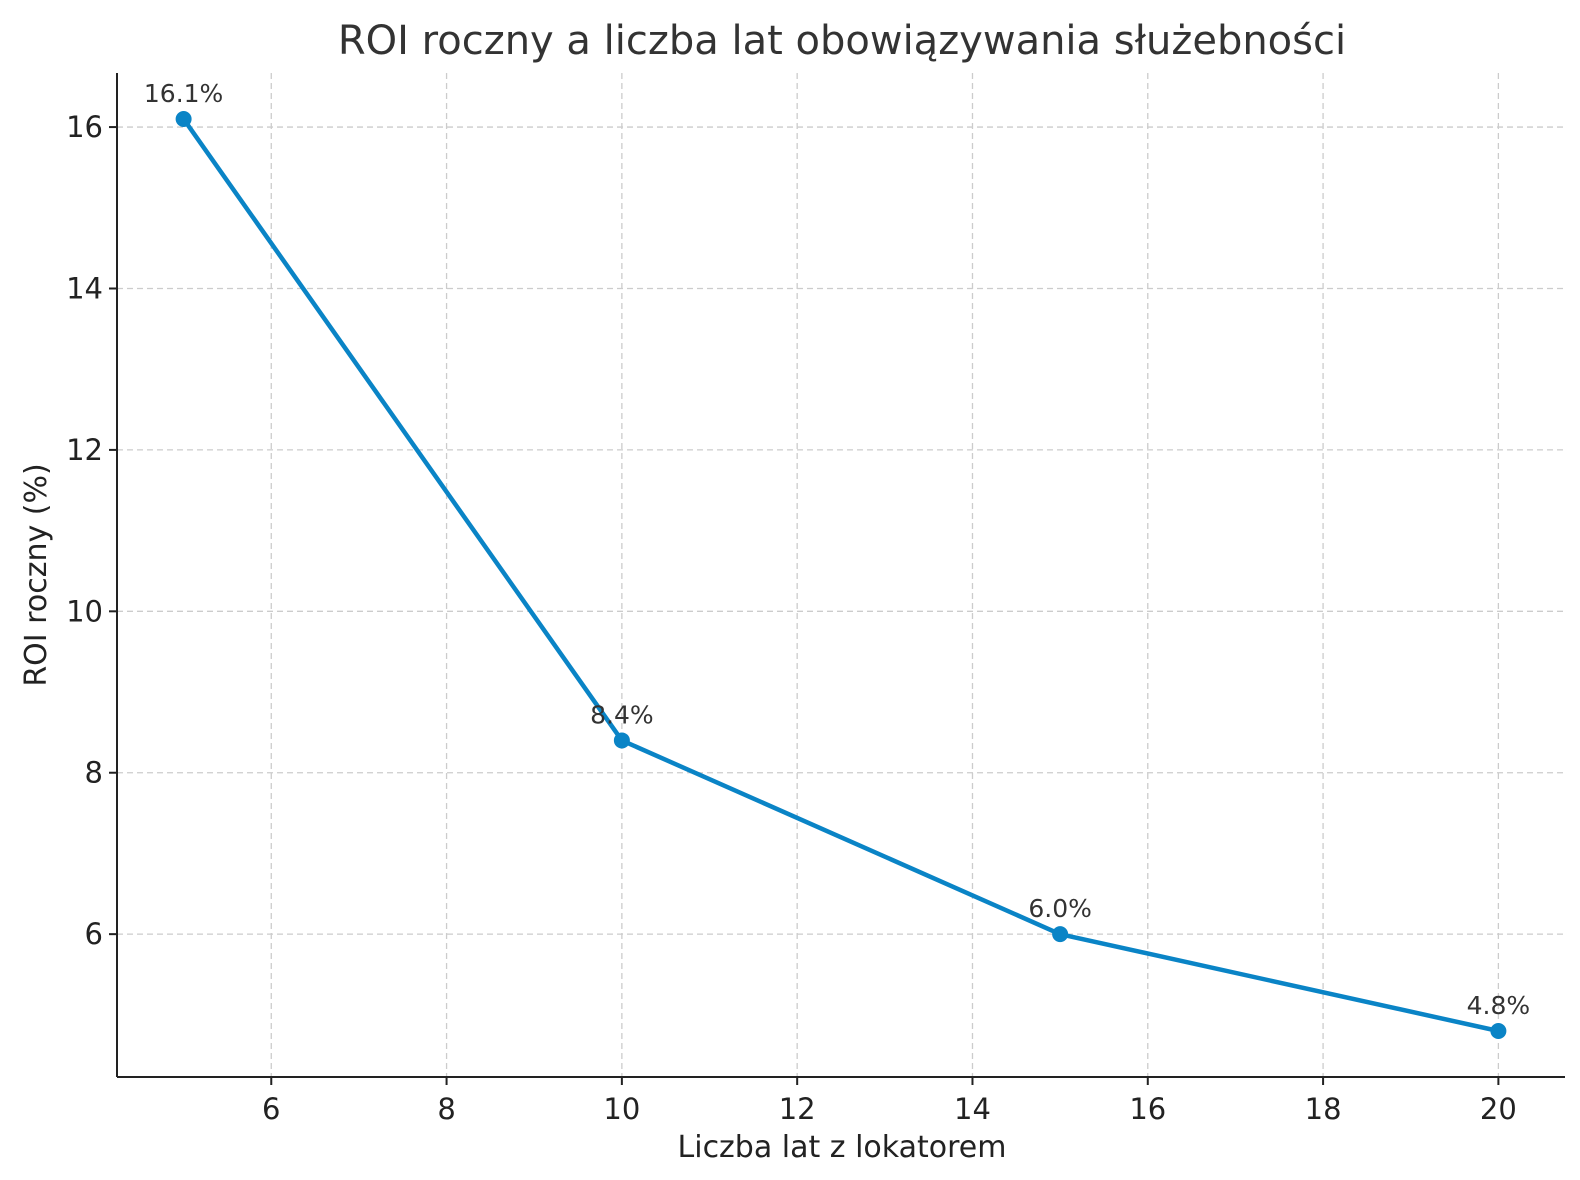 The height and width of the screenshot is (1180, 1580). I want to click on data-label: 4.8%, so click(1499, 1005).